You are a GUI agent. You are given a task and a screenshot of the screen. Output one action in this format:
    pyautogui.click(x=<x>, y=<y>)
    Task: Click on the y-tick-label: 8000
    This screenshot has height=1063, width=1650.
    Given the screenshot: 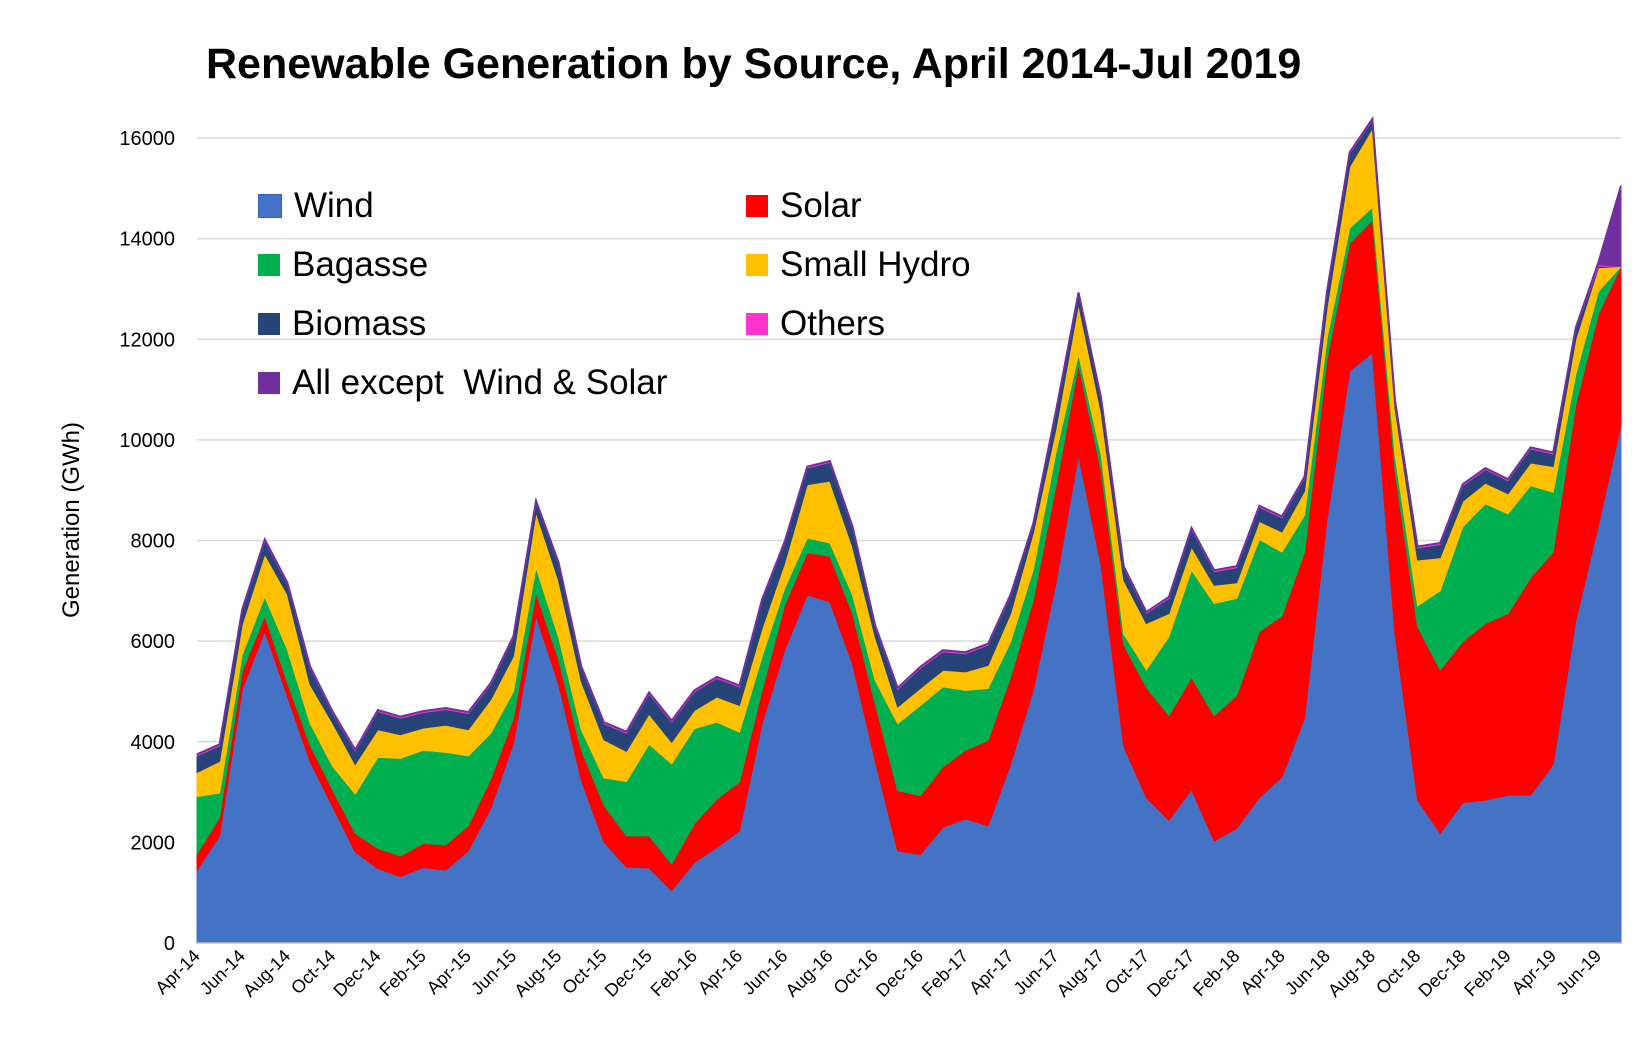 What is the action you would take?
    pyautogui.click(x=153, y=542)
    